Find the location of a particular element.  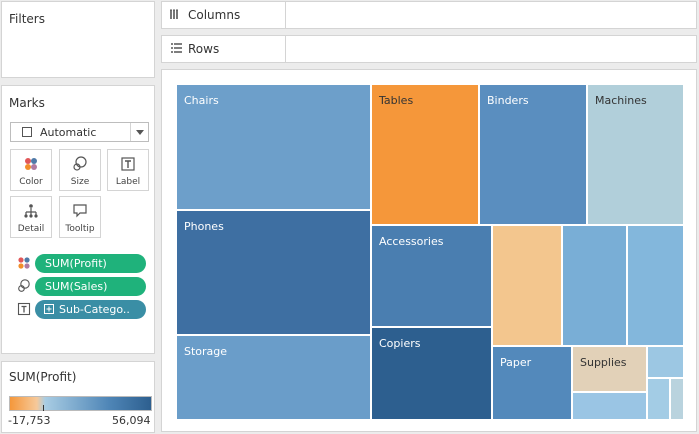

size-field-pill: SUM(Sales) is located at coordinates (90, 286).